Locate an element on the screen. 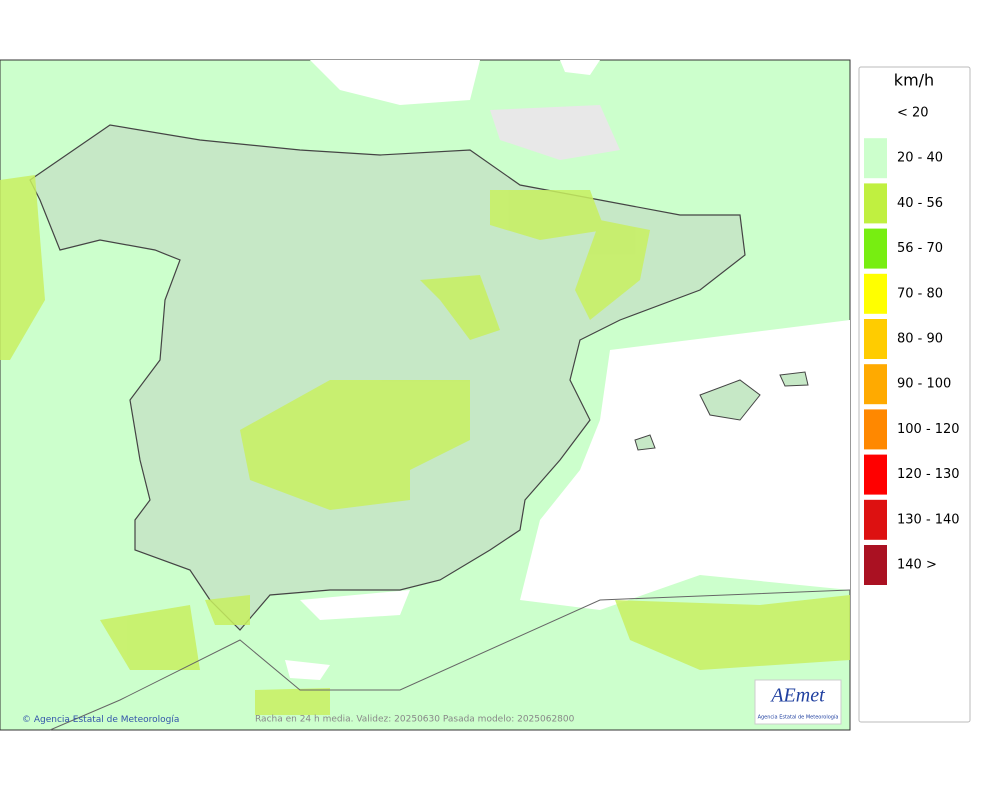  logo: AEmet is located at coordinates (797, 696).